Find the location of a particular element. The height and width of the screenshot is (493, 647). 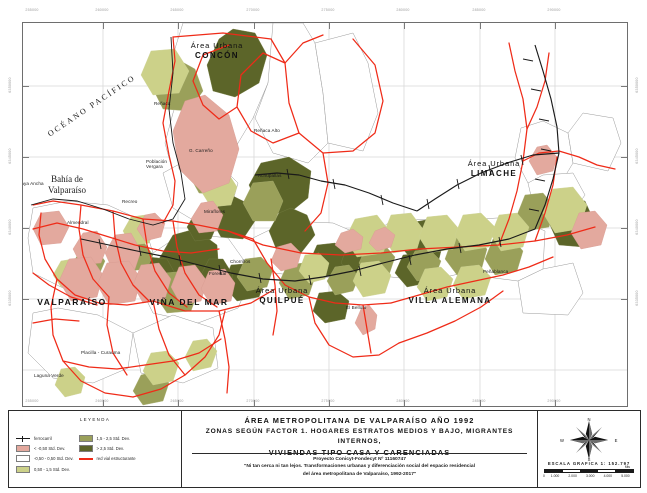

legend-label: ferrocarril is located at coordinates (43, 438).